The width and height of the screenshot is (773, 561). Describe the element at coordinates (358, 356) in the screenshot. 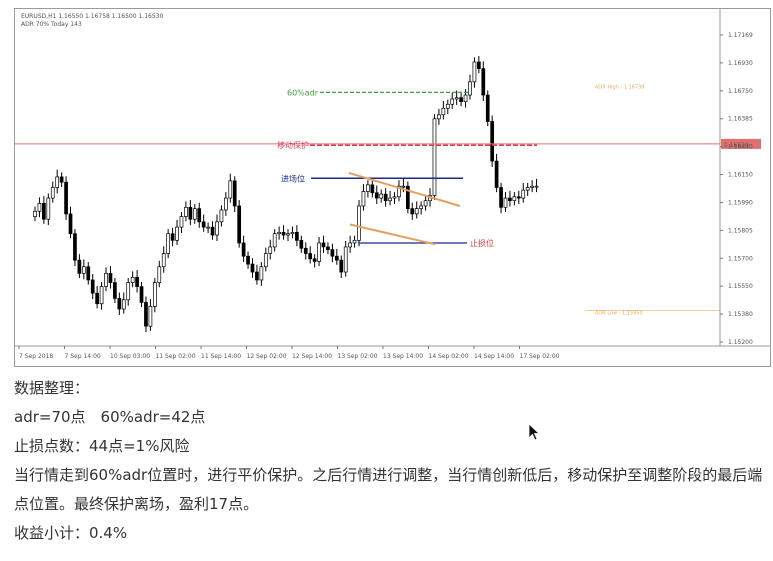

I see `time-tick-label: 13 Sep 02:00` at that location.